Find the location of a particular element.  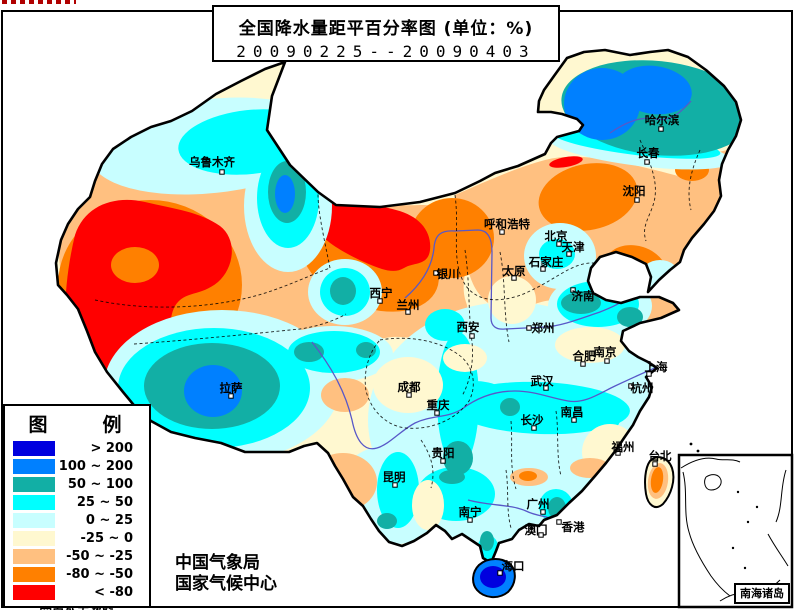

legend-row: < -80 is located at coordinates (77, 592).